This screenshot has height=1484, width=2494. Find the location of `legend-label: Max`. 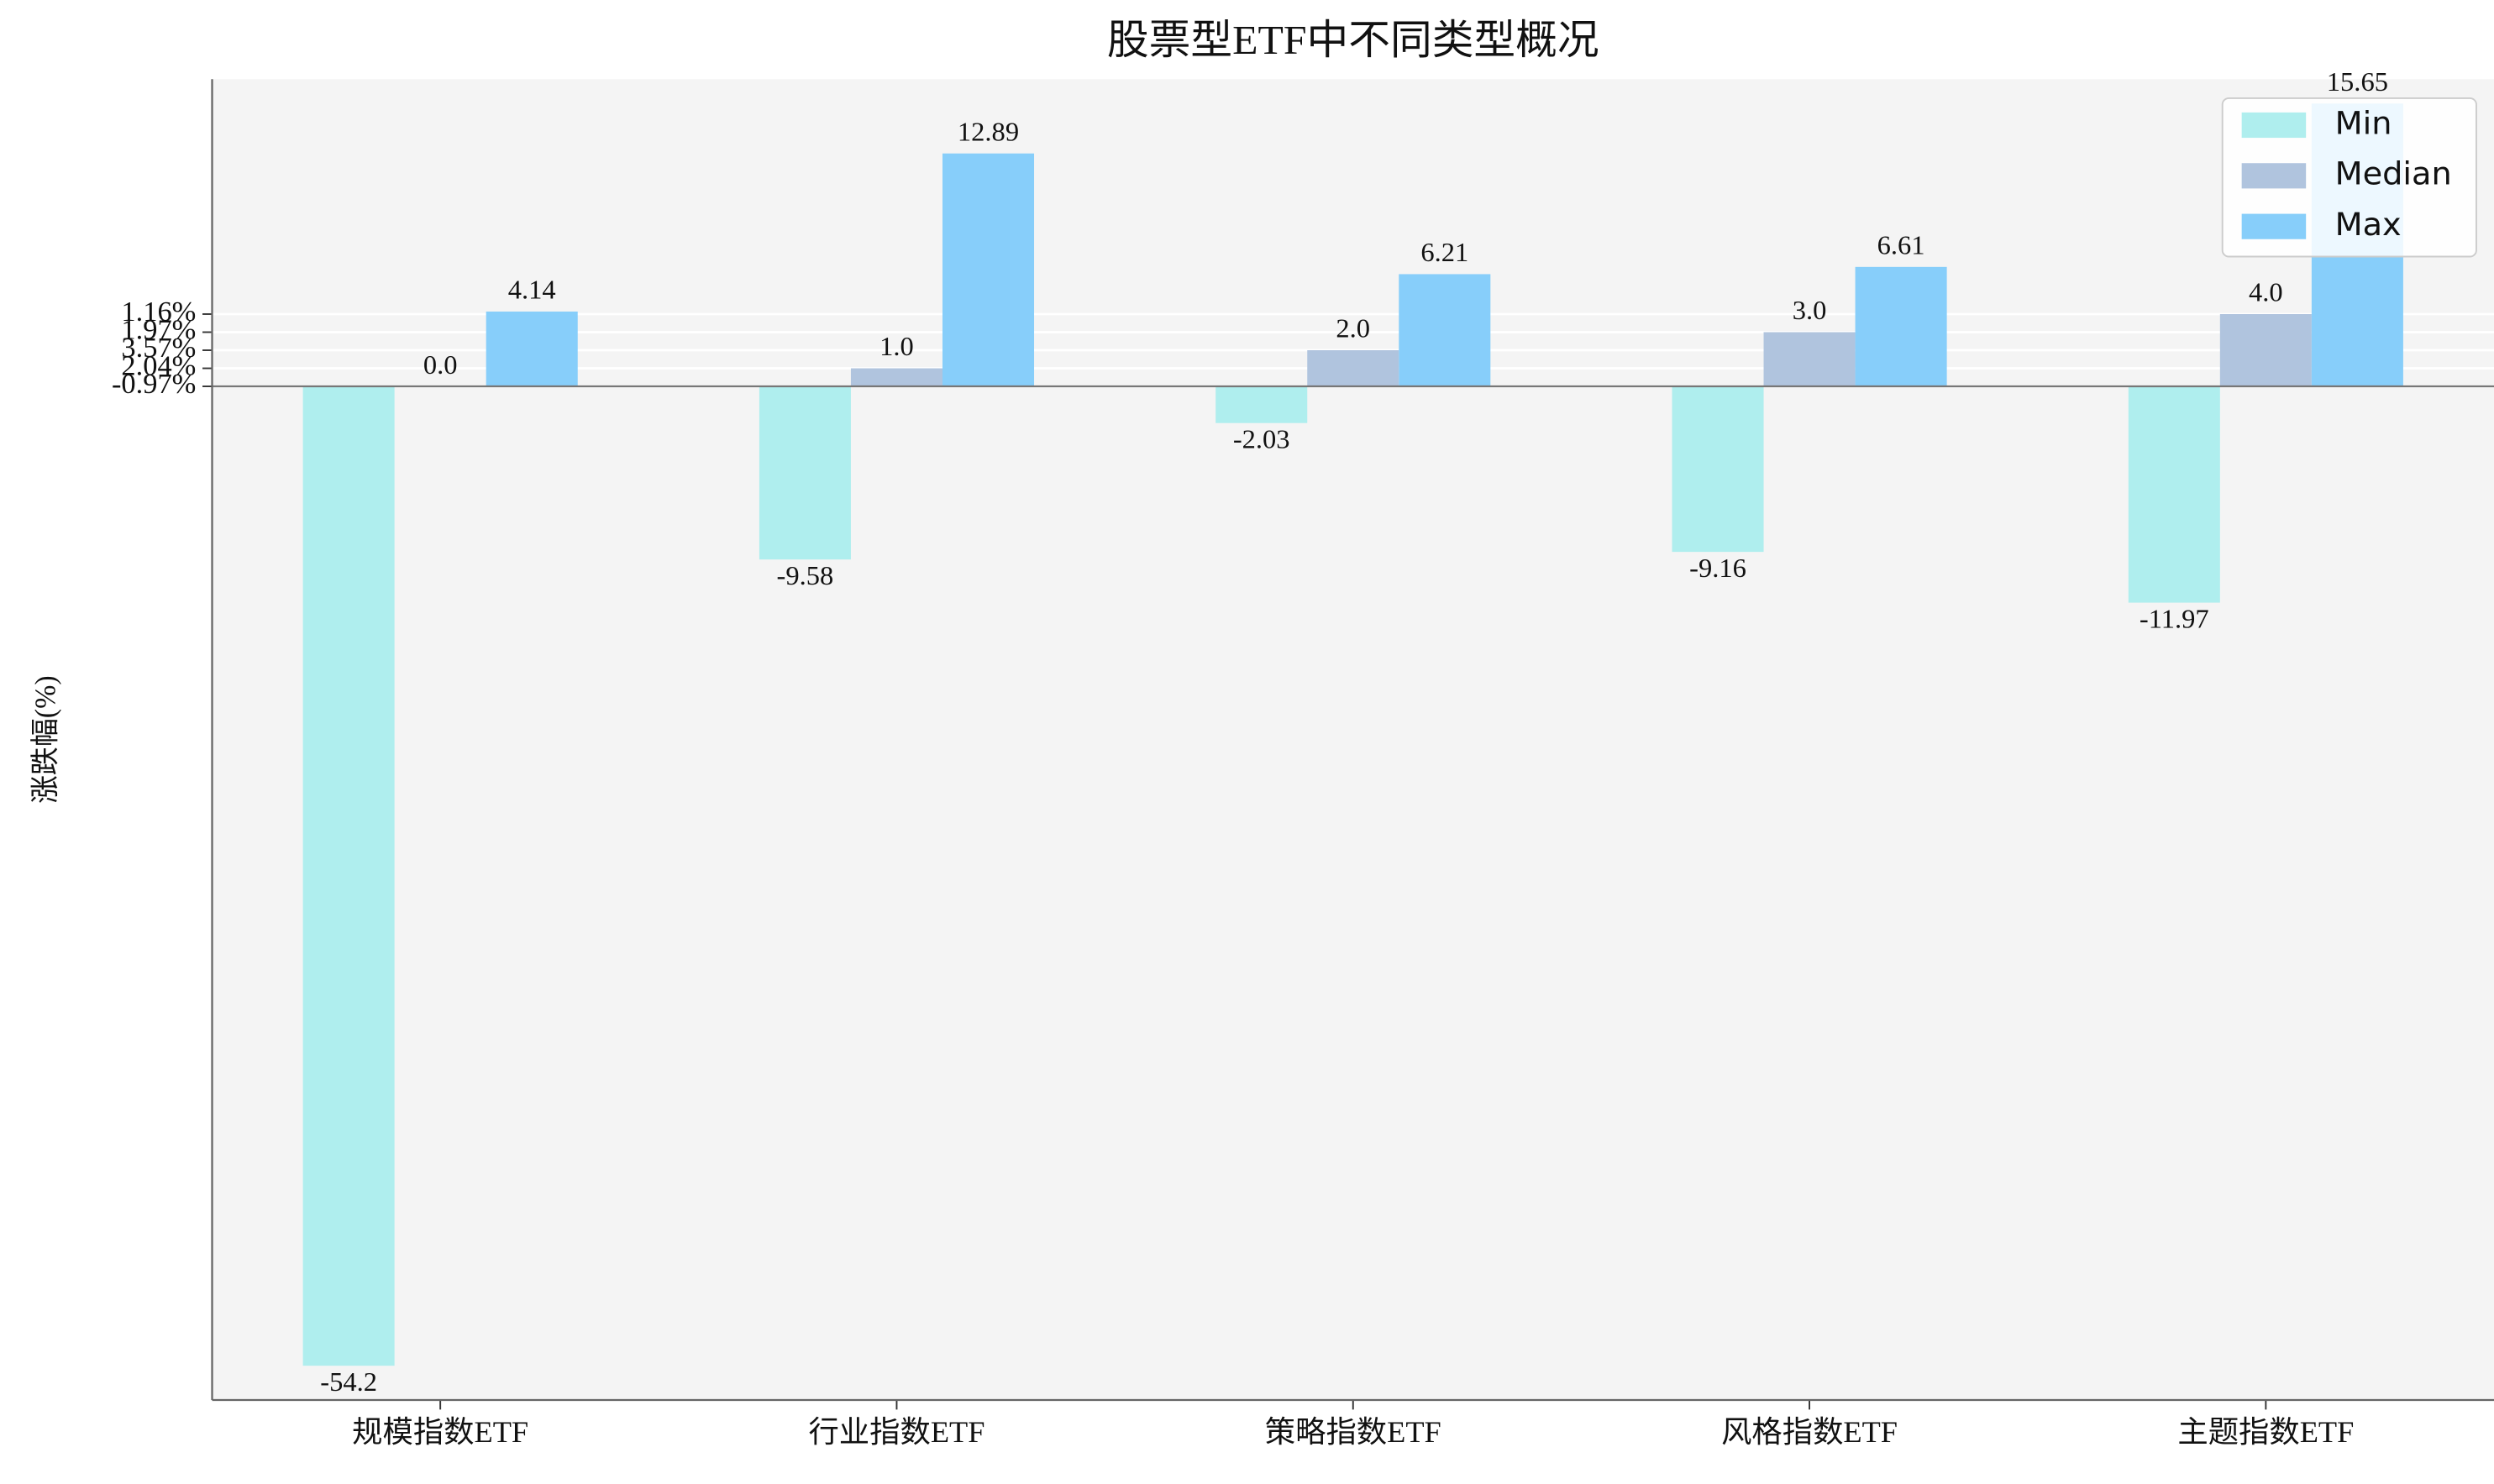

legend-label: Max is located at coordinates (2368, 225).